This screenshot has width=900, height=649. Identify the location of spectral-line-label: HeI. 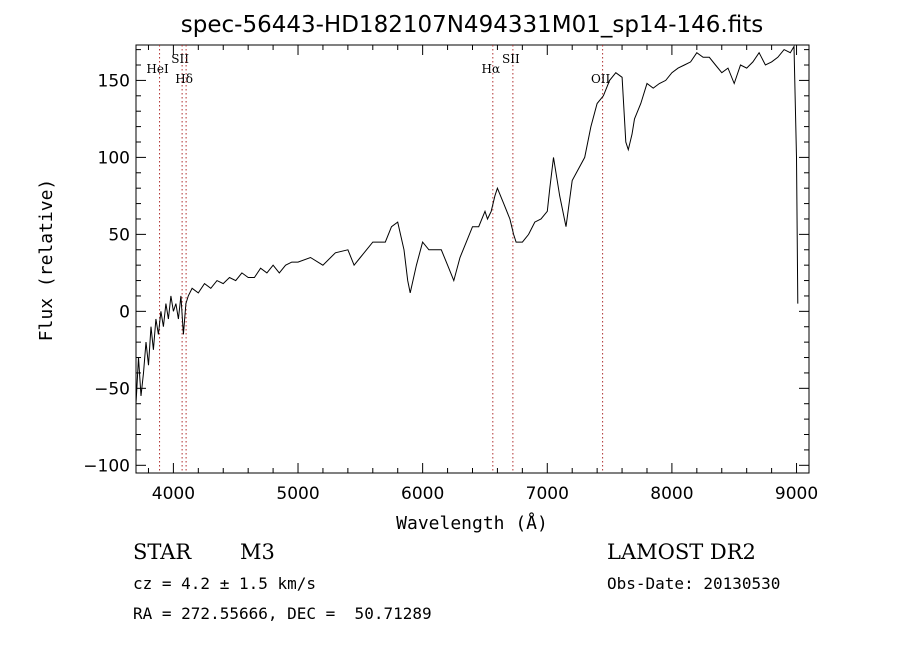
(157, 69).